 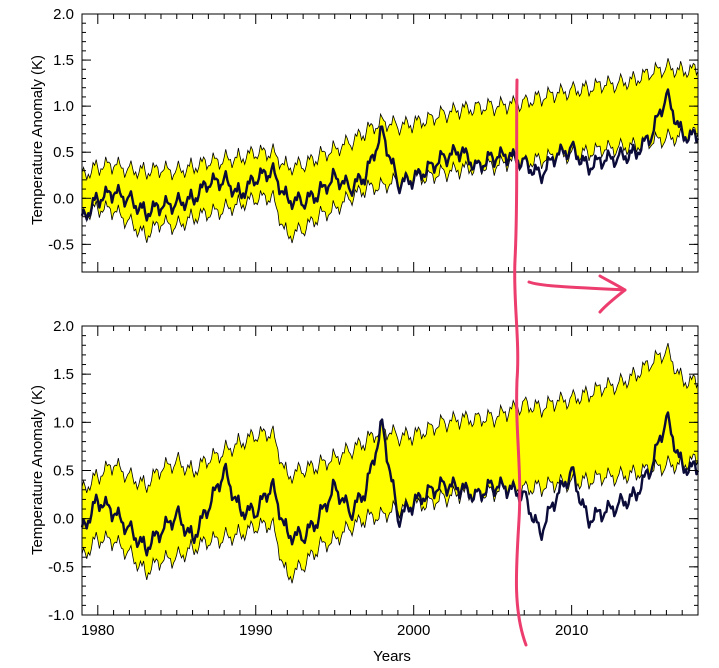 I want to click on x-tick-label: 1990, so click(x=255, y=630).